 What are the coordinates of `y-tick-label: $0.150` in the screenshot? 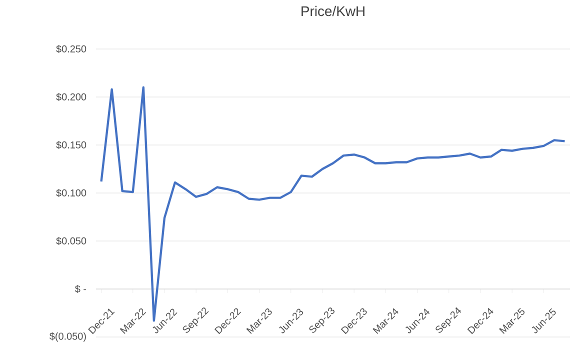 It's located at (71, 145).